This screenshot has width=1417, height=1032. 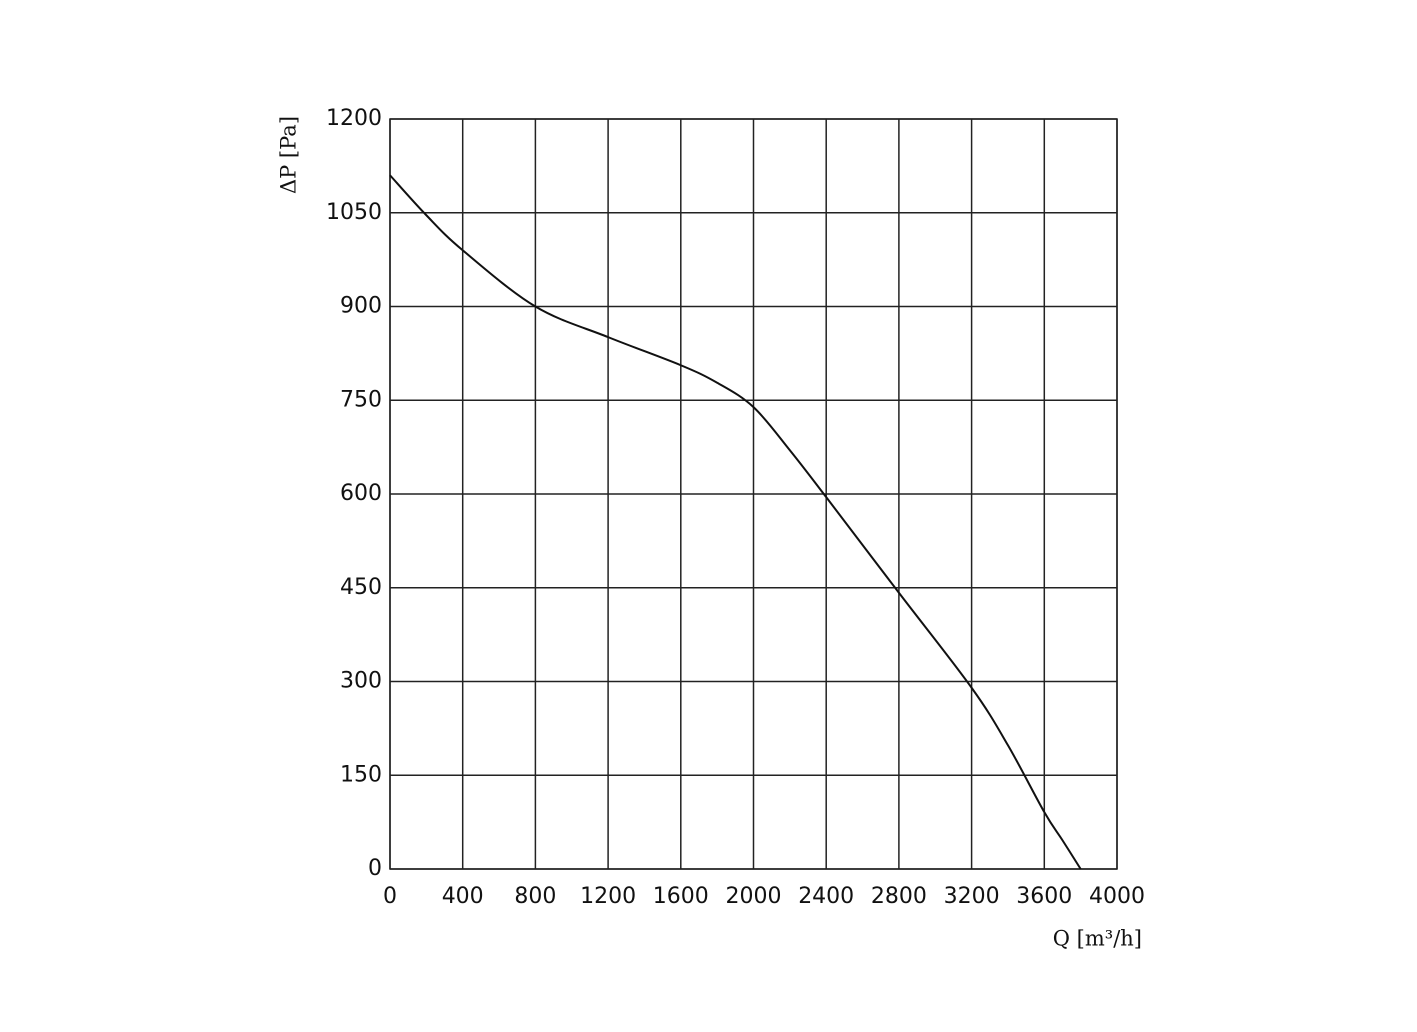 What do you see at coordinates (375, 868) in the screenshot?
I see `y-tick-label: 0` at bounding box center [375, 868].